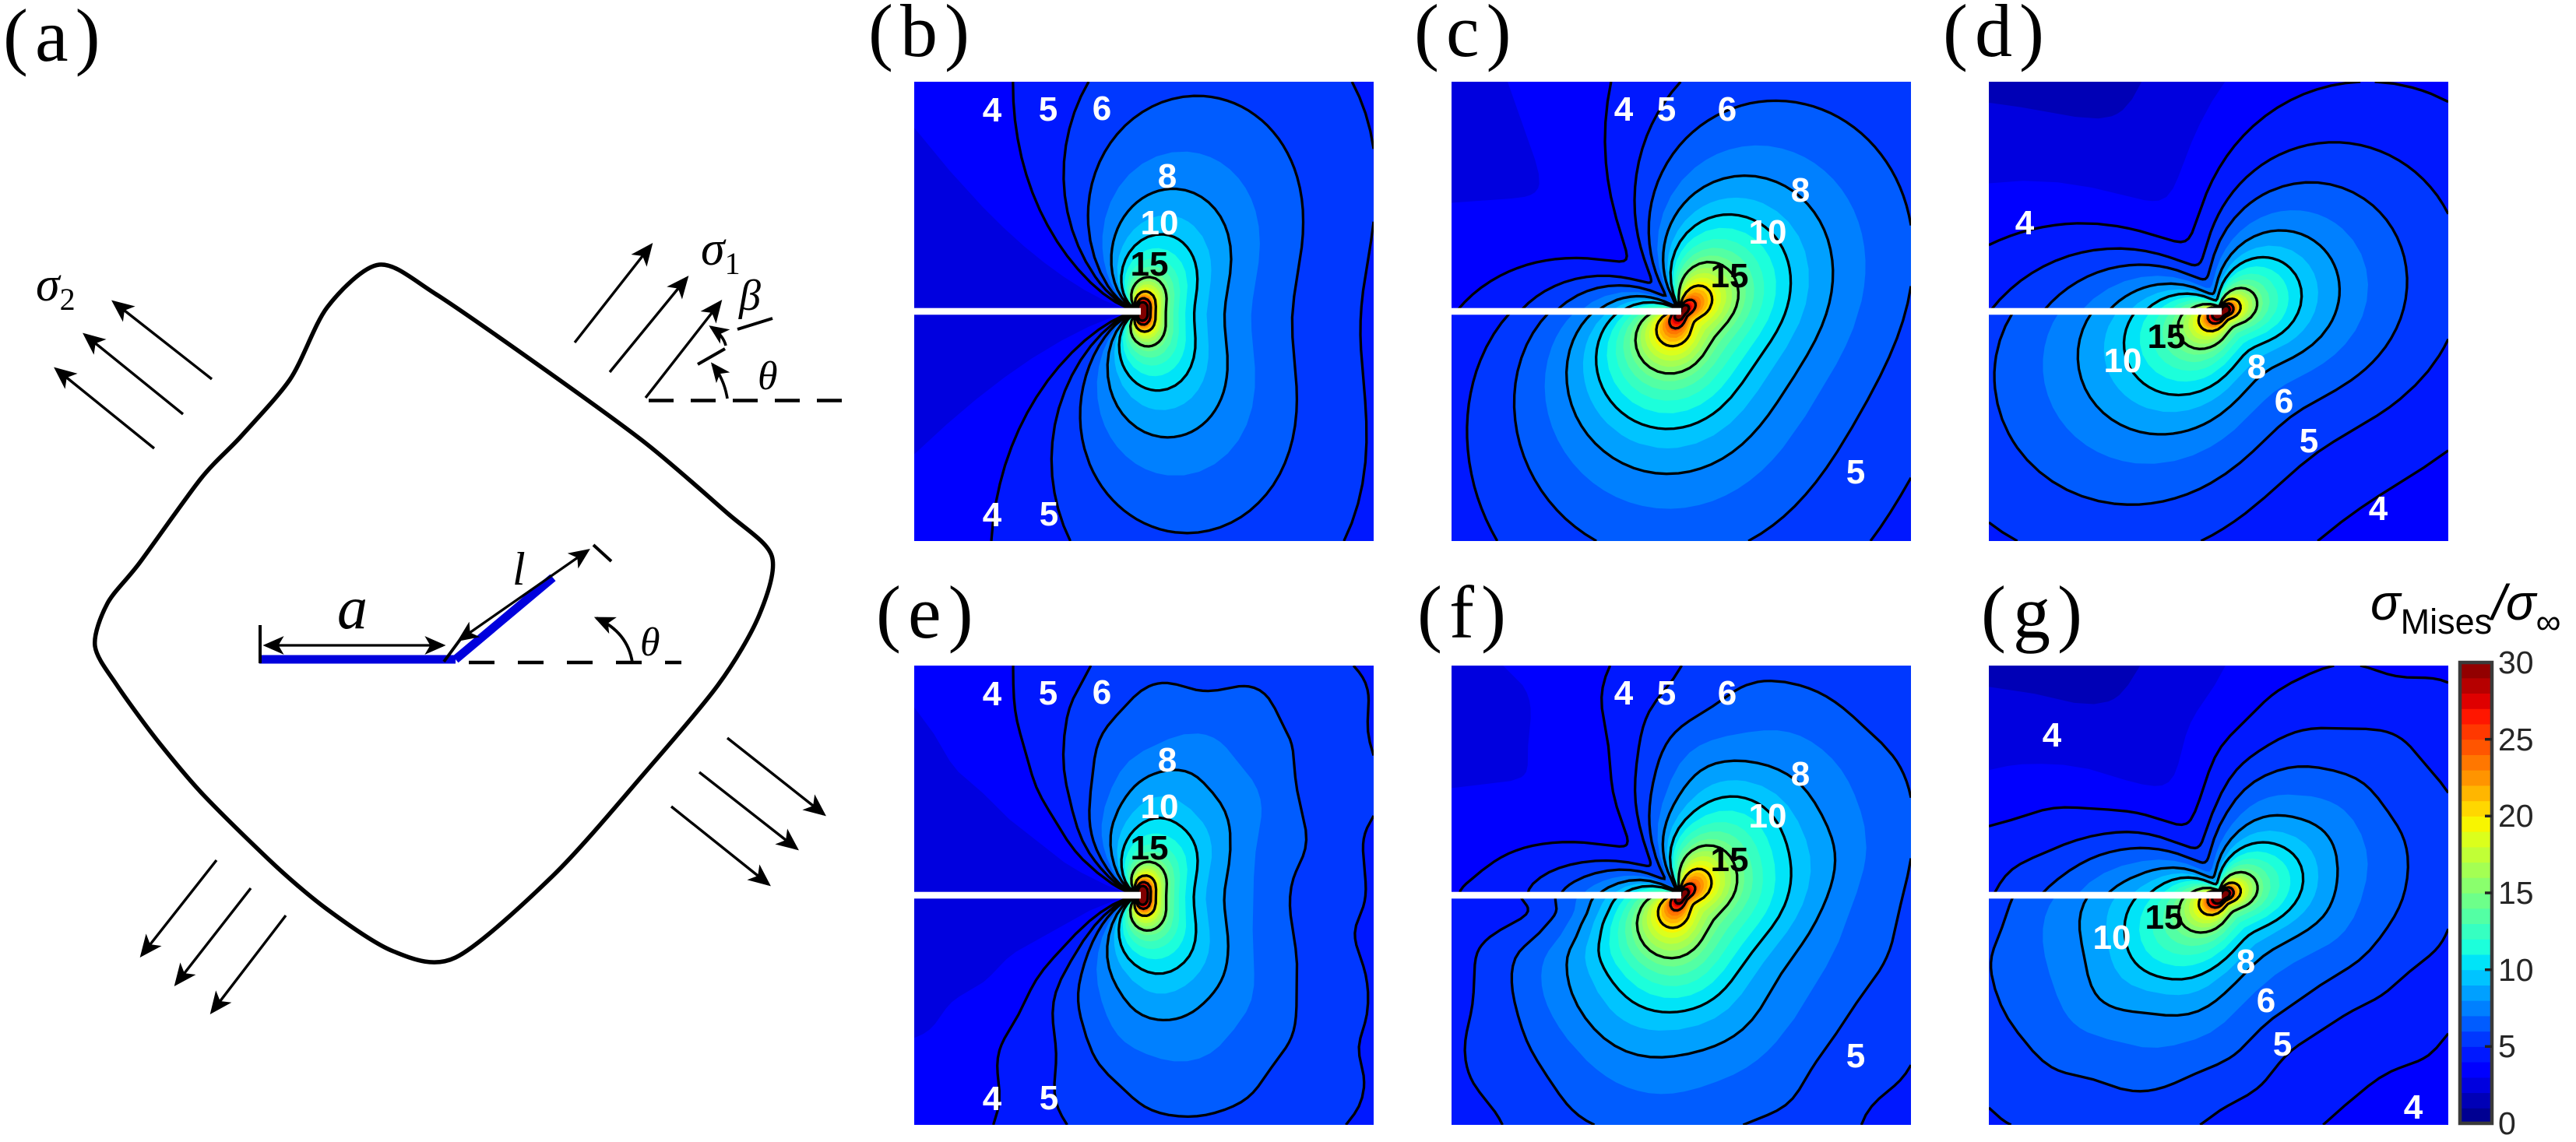 This screenshot has width=2576, height=1142. I want to click on svg-text: β, so click(749, 296).